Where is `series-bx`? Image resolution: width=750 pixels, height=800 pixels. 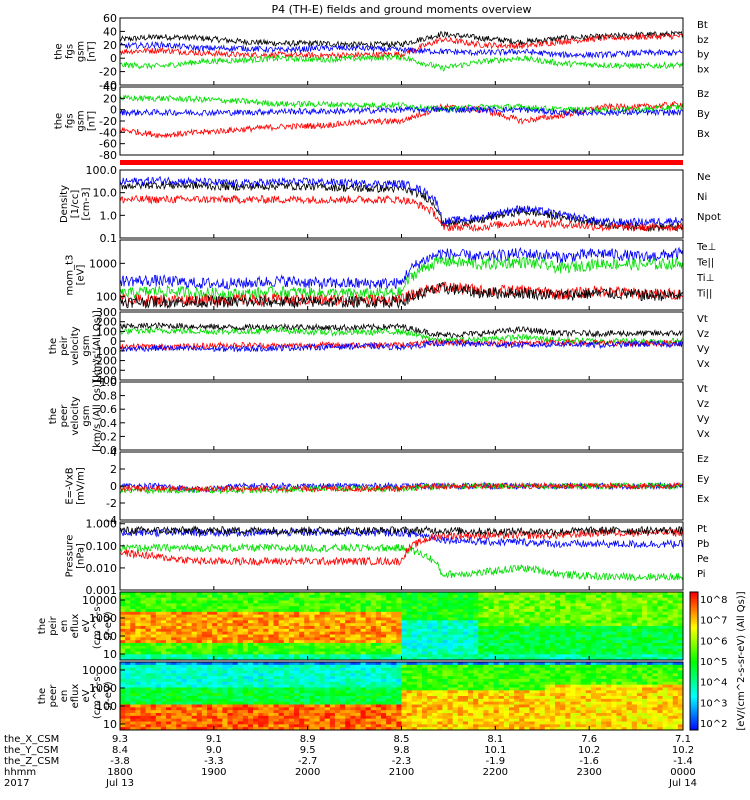 series-bx is located at coordinates (401, 111).